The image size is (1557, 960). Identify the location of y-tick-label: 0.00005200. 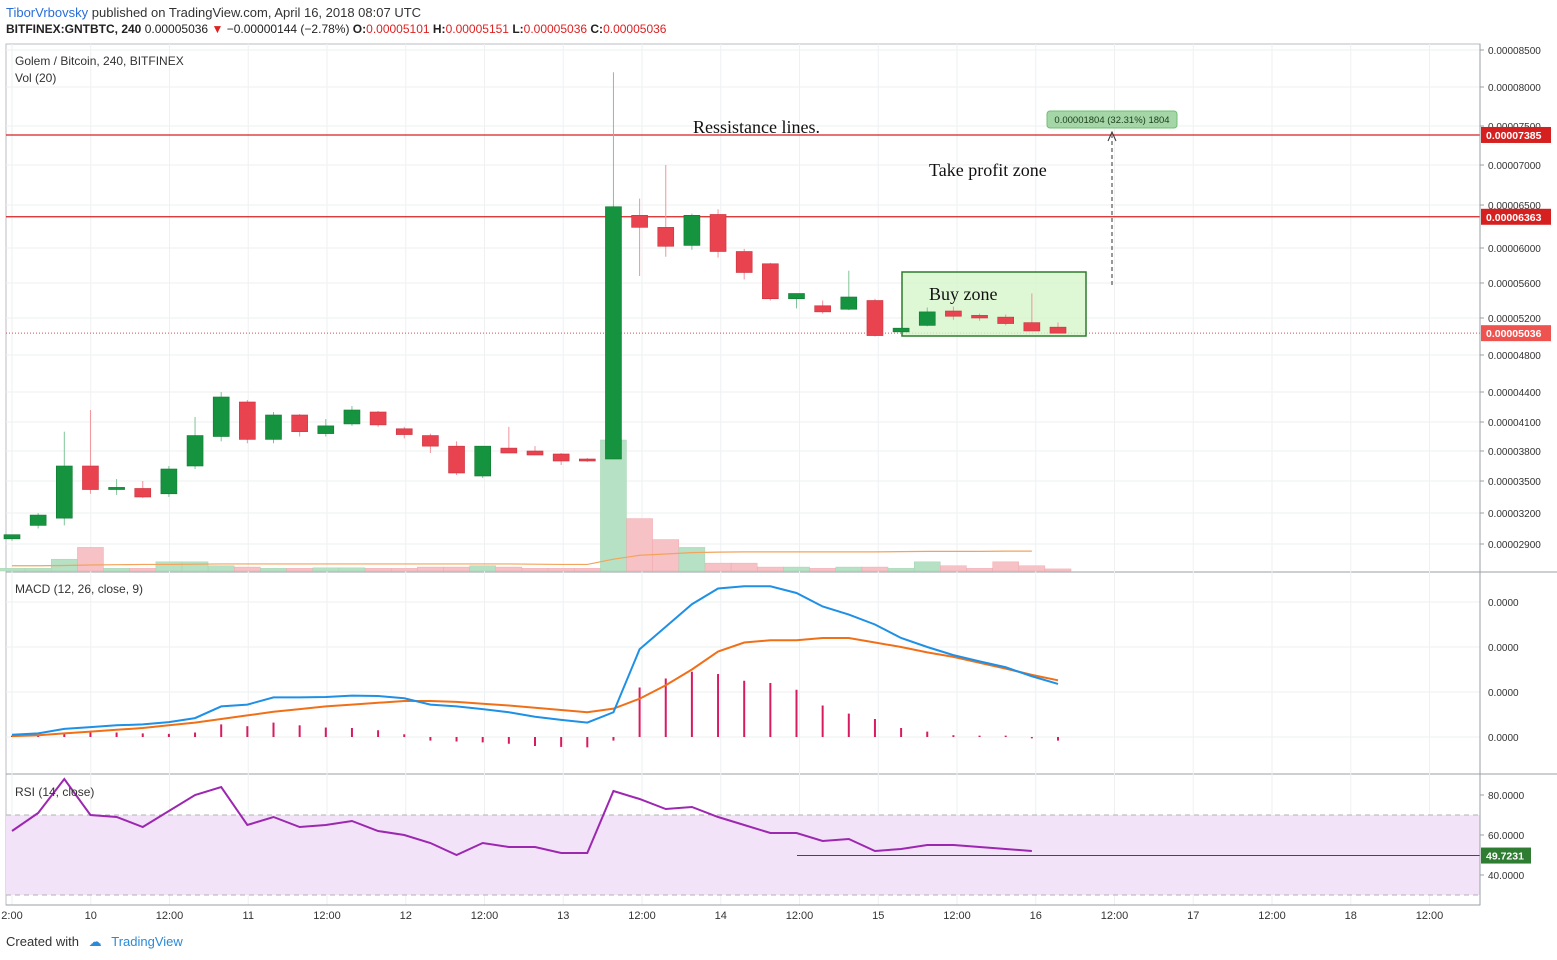
(1514, 319).